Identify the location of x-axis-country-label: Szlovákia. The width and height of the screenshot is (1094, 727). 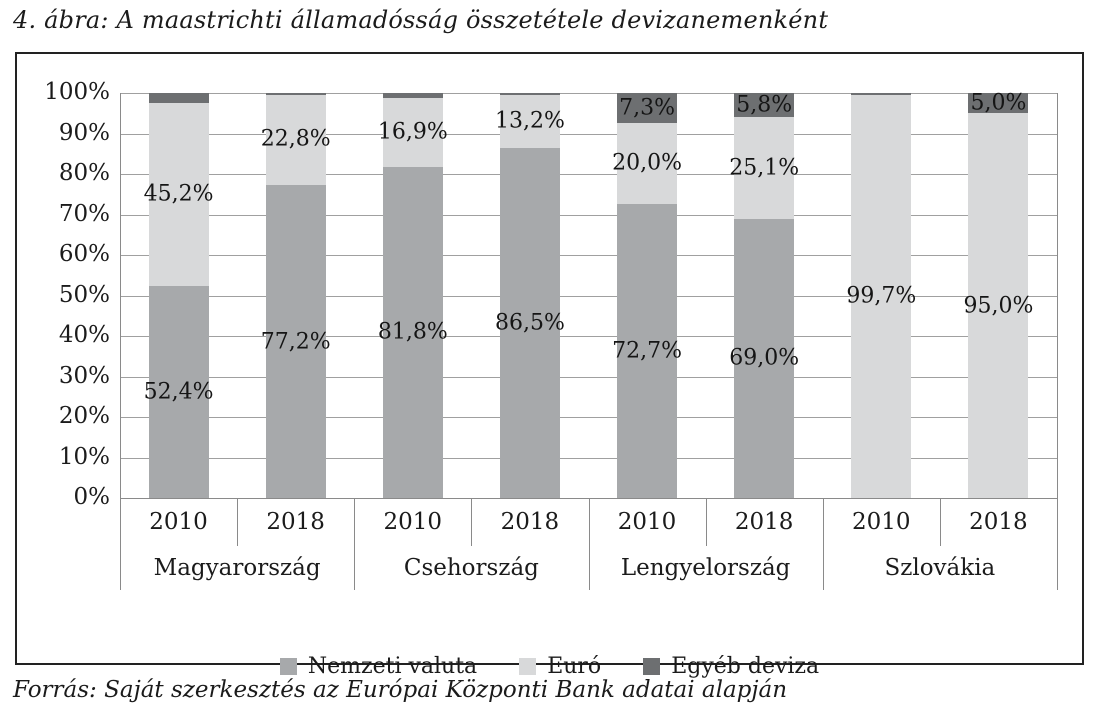
(940, 568).